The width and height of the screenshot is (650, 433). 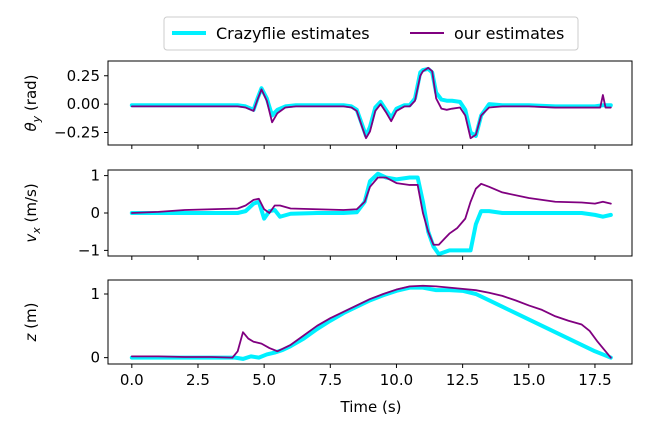 I want to click on x-tick-label: 2.5, so click(x=198, y=380).